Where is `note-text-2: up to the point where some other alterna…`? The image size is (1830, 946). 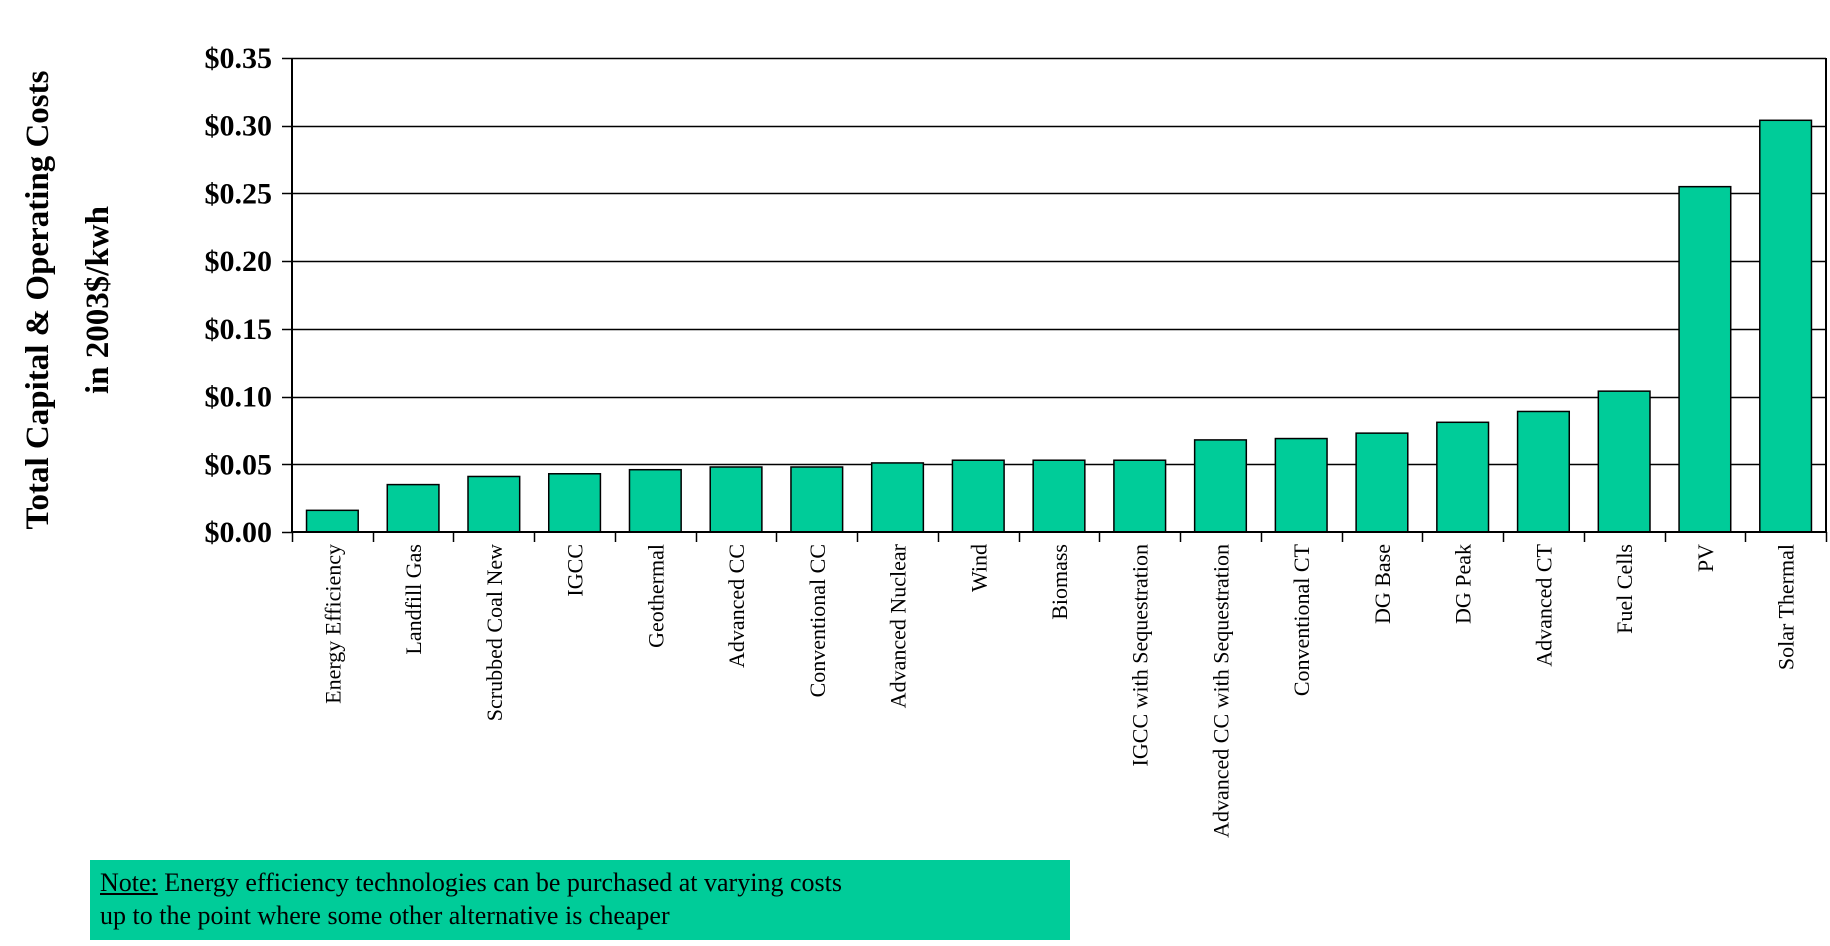
note-text-2: up to the point where some other alterna… is located at coordinates (385, 915).